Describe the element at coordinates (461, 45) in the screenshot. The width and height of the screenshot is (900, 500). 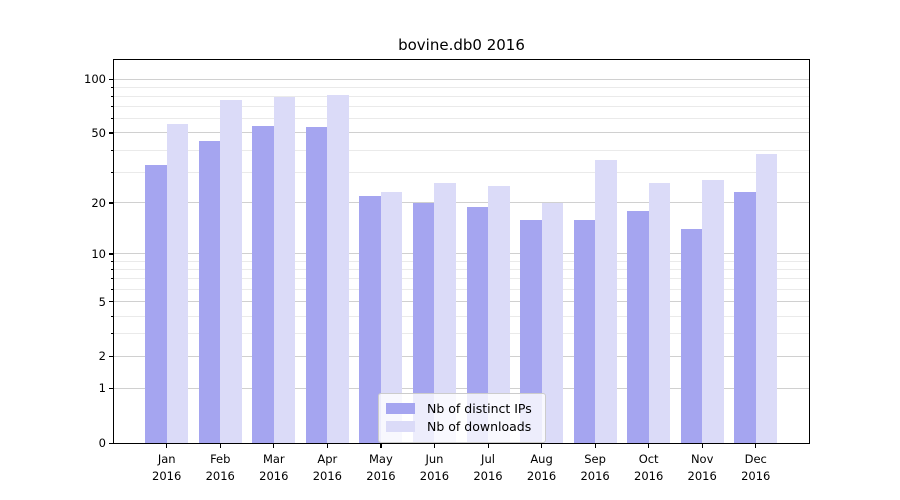
I see `chart-title: bovine.db0 2016` at that location.